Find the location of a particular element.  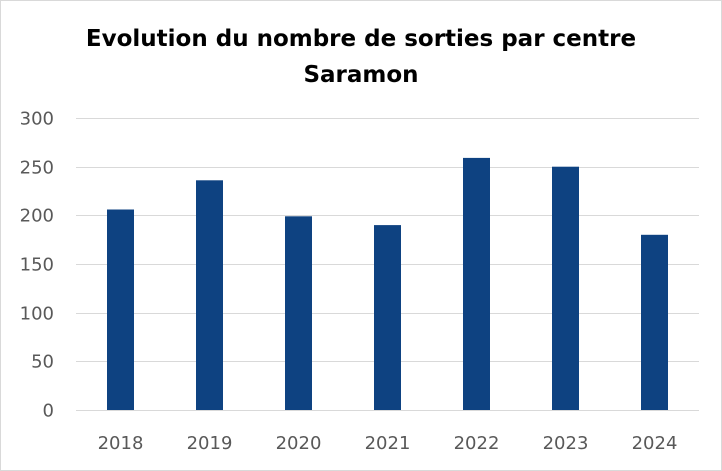

y-axis-ticks: 0 50 100 150 200 250 300 is located at coordinates (37, 265).